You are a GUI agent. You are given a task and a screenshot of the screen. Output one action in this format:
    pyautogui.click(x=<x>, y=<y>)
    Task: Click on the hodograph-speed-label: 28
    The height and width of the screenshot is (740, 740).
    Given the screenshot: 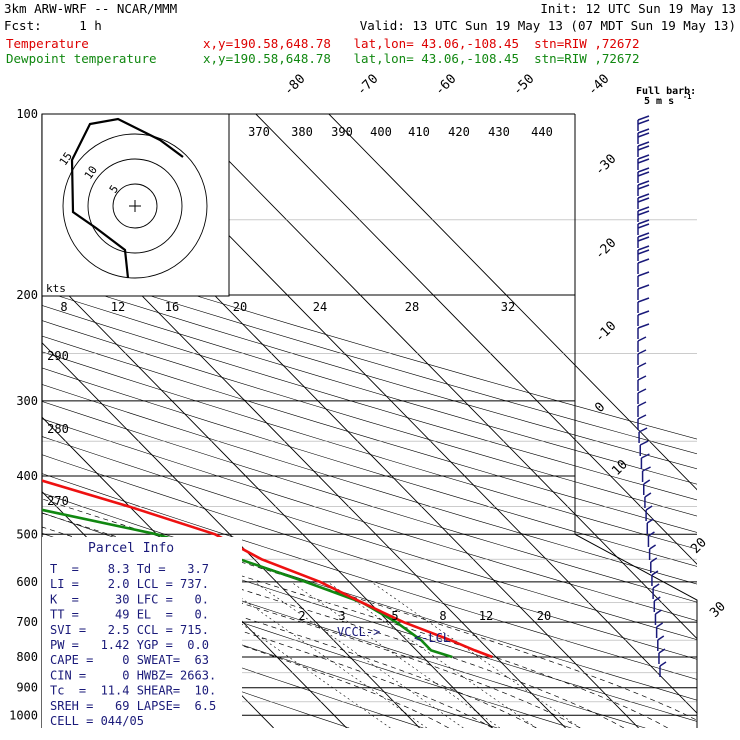 What is the action you would take?
    pyautogui.click(x=412, y=307)
    